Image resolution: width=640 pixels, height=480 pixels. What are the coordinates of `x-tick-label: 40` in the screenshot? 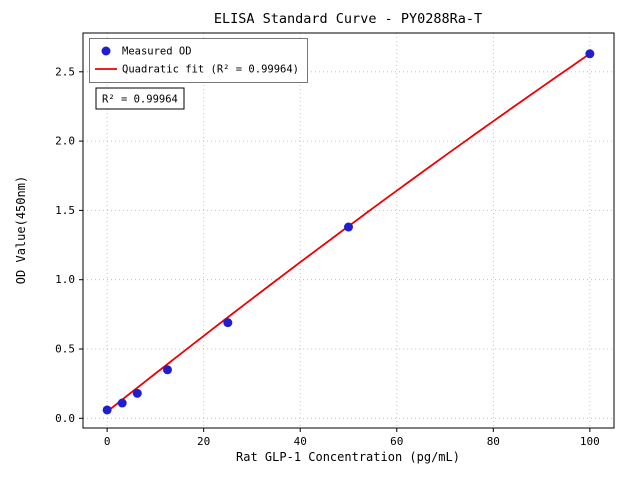 It's located at (300, 441).